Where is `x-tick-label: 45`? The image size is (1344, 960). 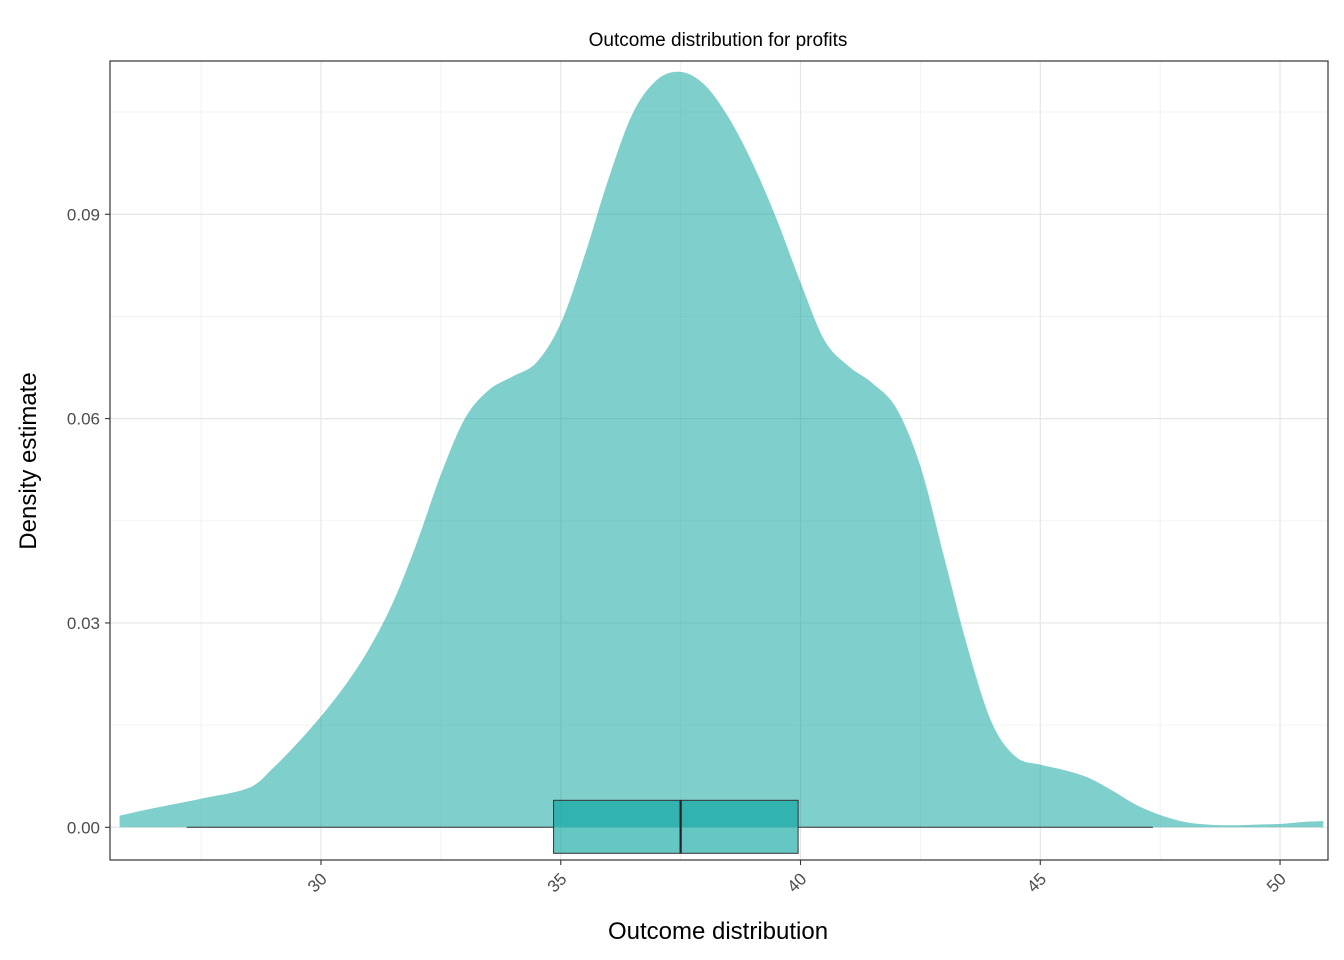
x-tick-label: 45 is located at coordinates (1036, 882).